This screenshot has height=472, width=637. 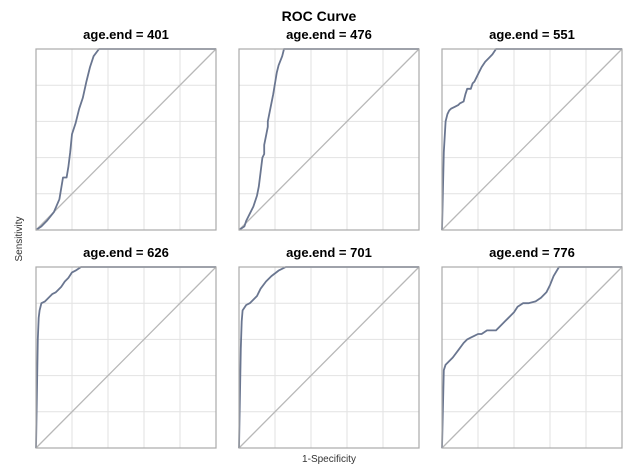 I want to click on roc-panel: age.end = 476, so click(x=329, y=129).